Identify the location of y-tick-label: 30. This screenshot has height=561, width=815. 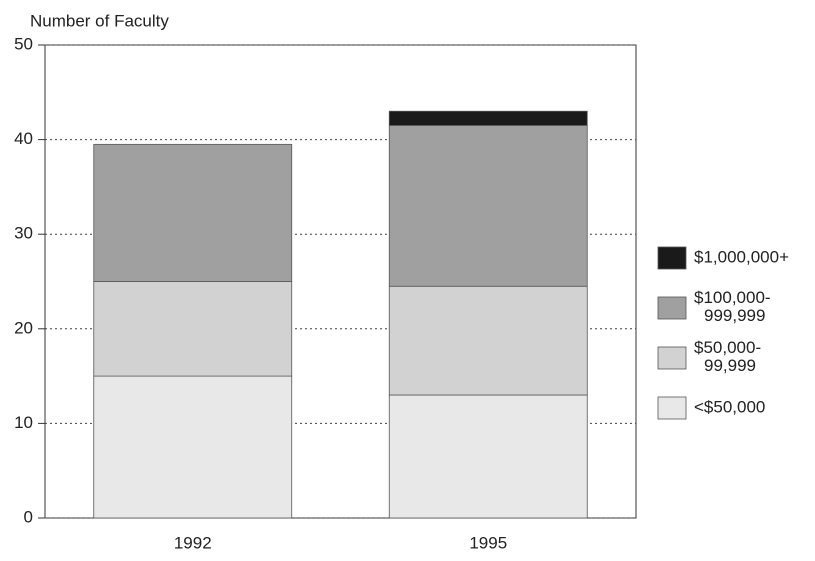
(23, 233).